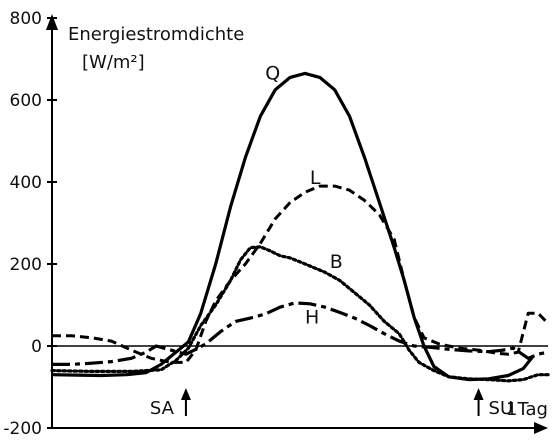 The height and width of the screenshot is (448, 560). Describe the element at coordinates (113, 62) in the screenshot. I see `y-axis-title-line2: [W/m²]` at that location.